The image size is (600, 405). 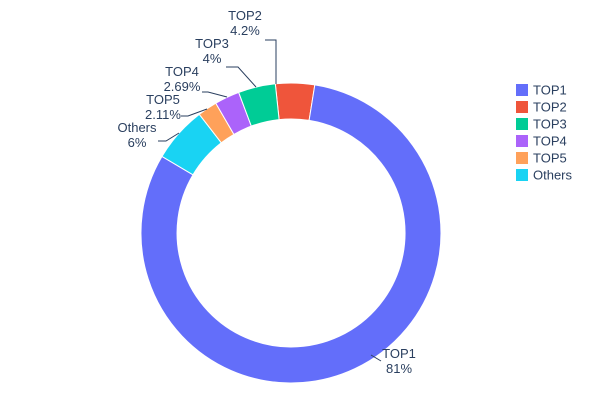 I want to click on slice-leader-top5, so click(x=194, y=112).